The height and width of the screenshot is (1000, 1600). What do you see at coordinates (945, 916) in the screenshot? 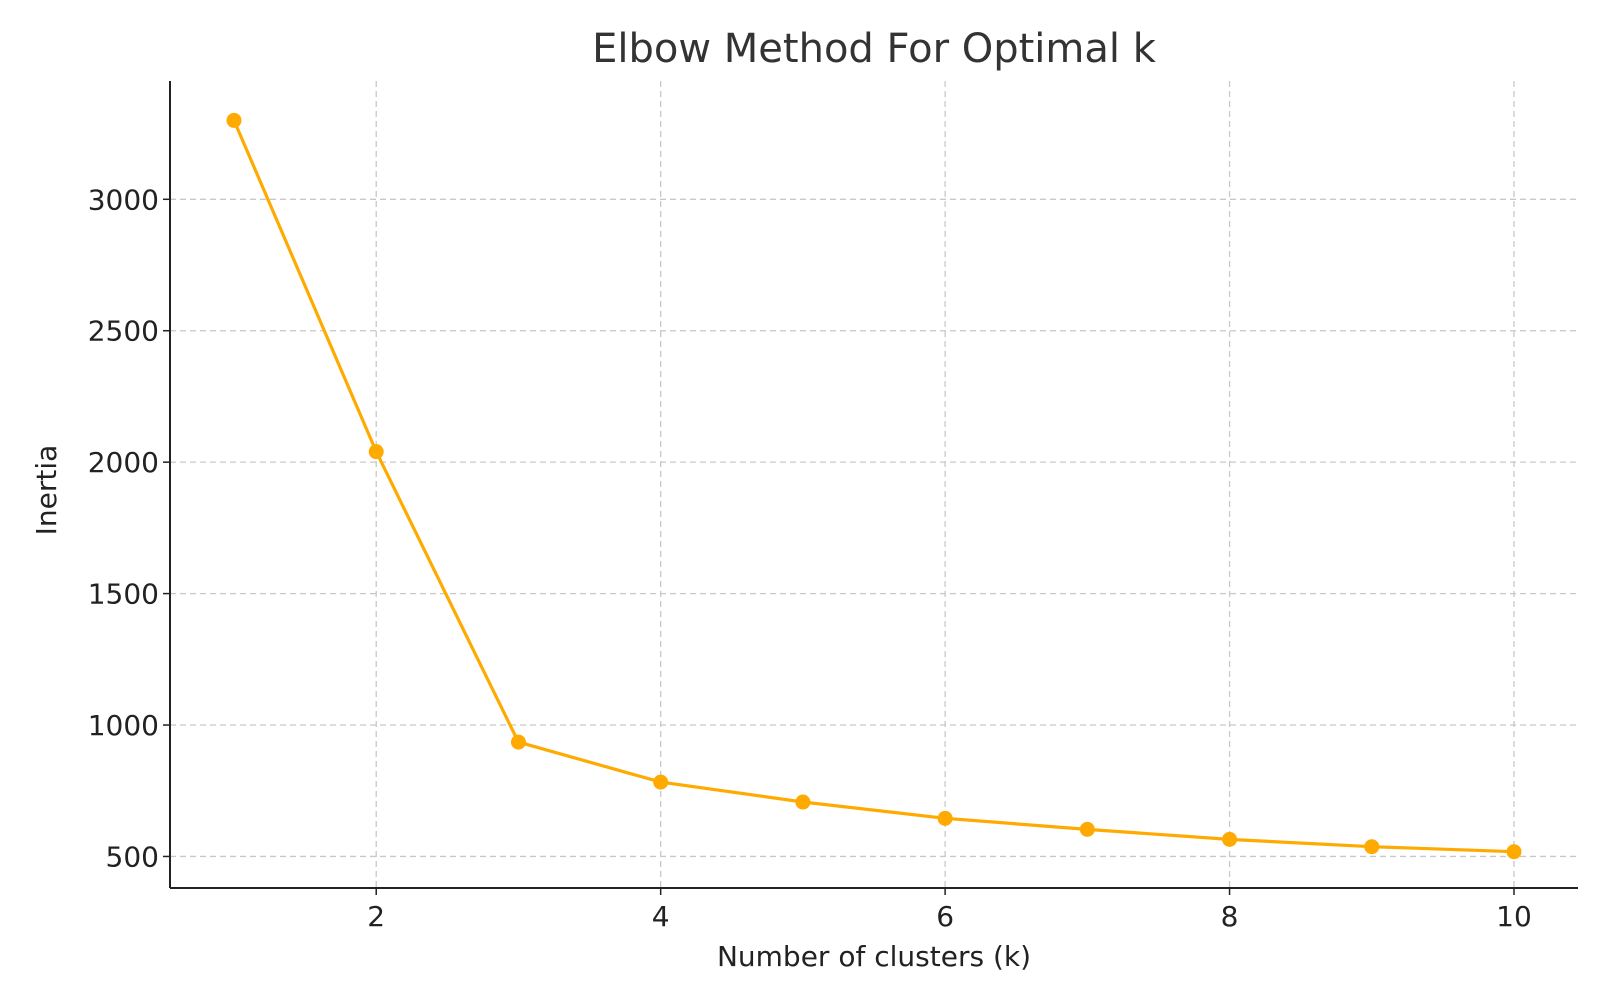
I see `x-tick-label: 6` at bounding box center [945, 916].